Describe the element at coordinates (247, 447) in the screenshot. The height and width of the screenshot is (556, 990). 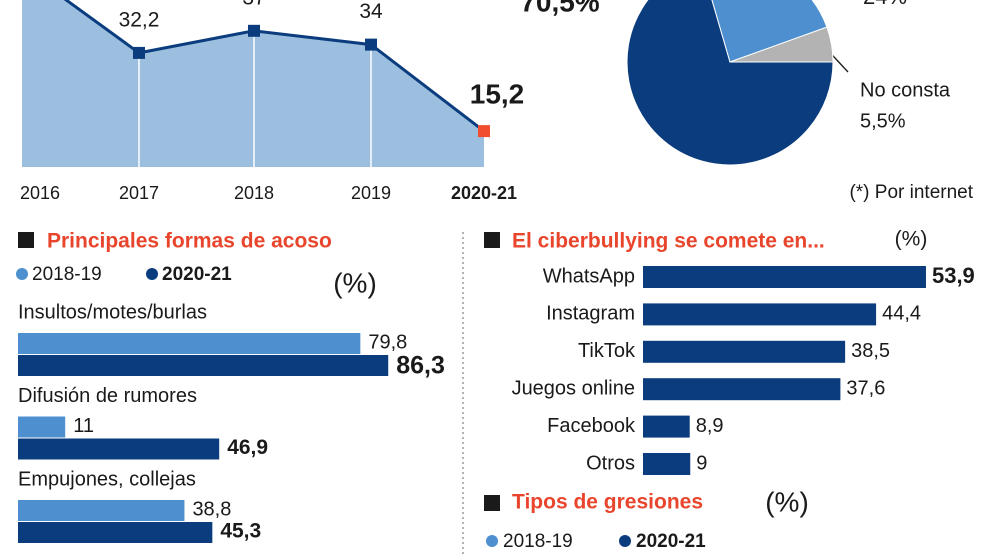
I see `value-label: 46,9` at that location.